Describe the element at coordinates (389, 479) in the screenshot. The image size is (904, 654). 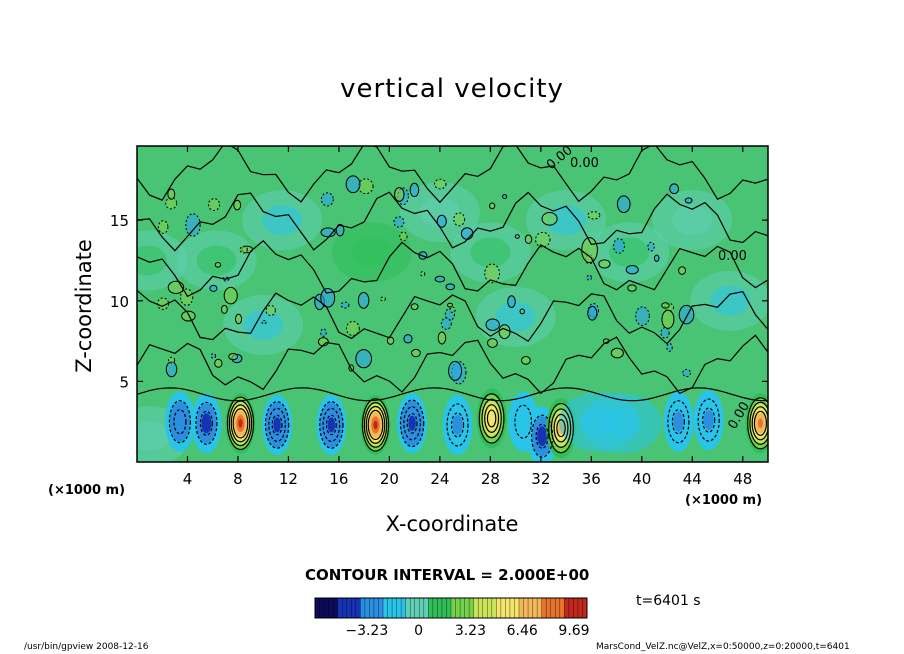
I see `x-tick-label: 20` at that location.